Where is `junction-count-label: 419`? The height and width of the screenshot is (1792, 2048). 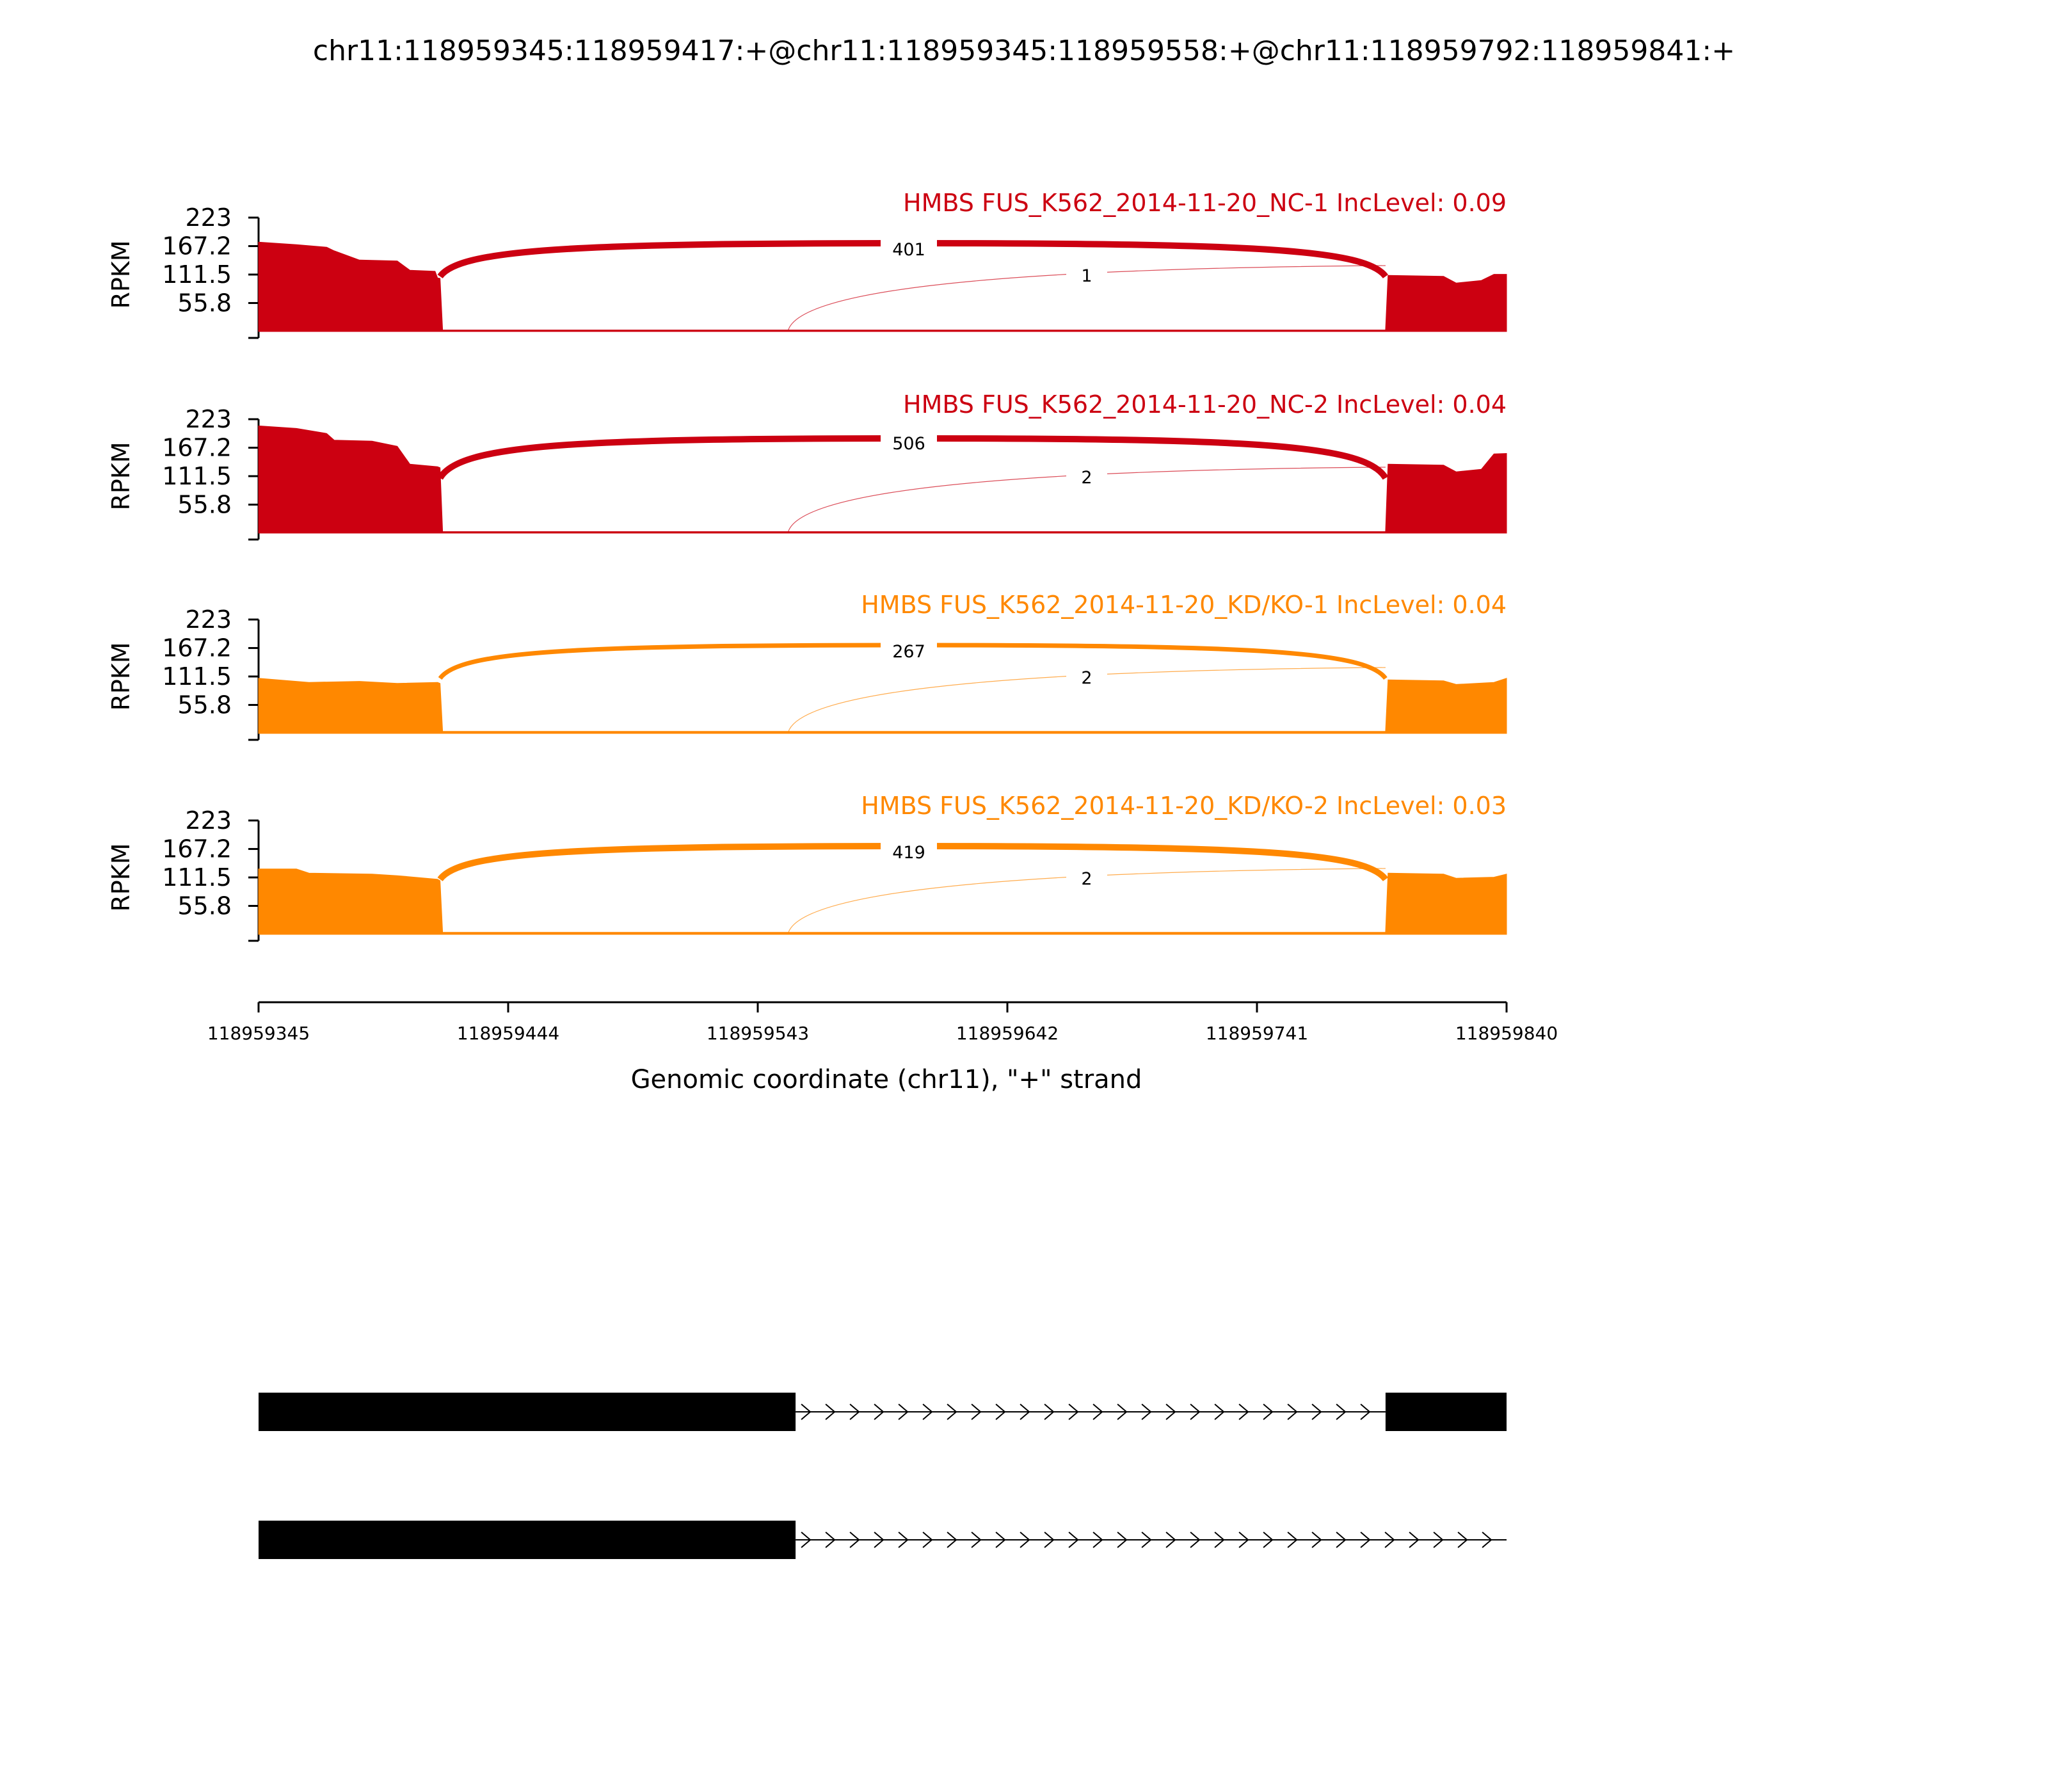 junction-count-label: 419 is located at coordinates (908, 853).